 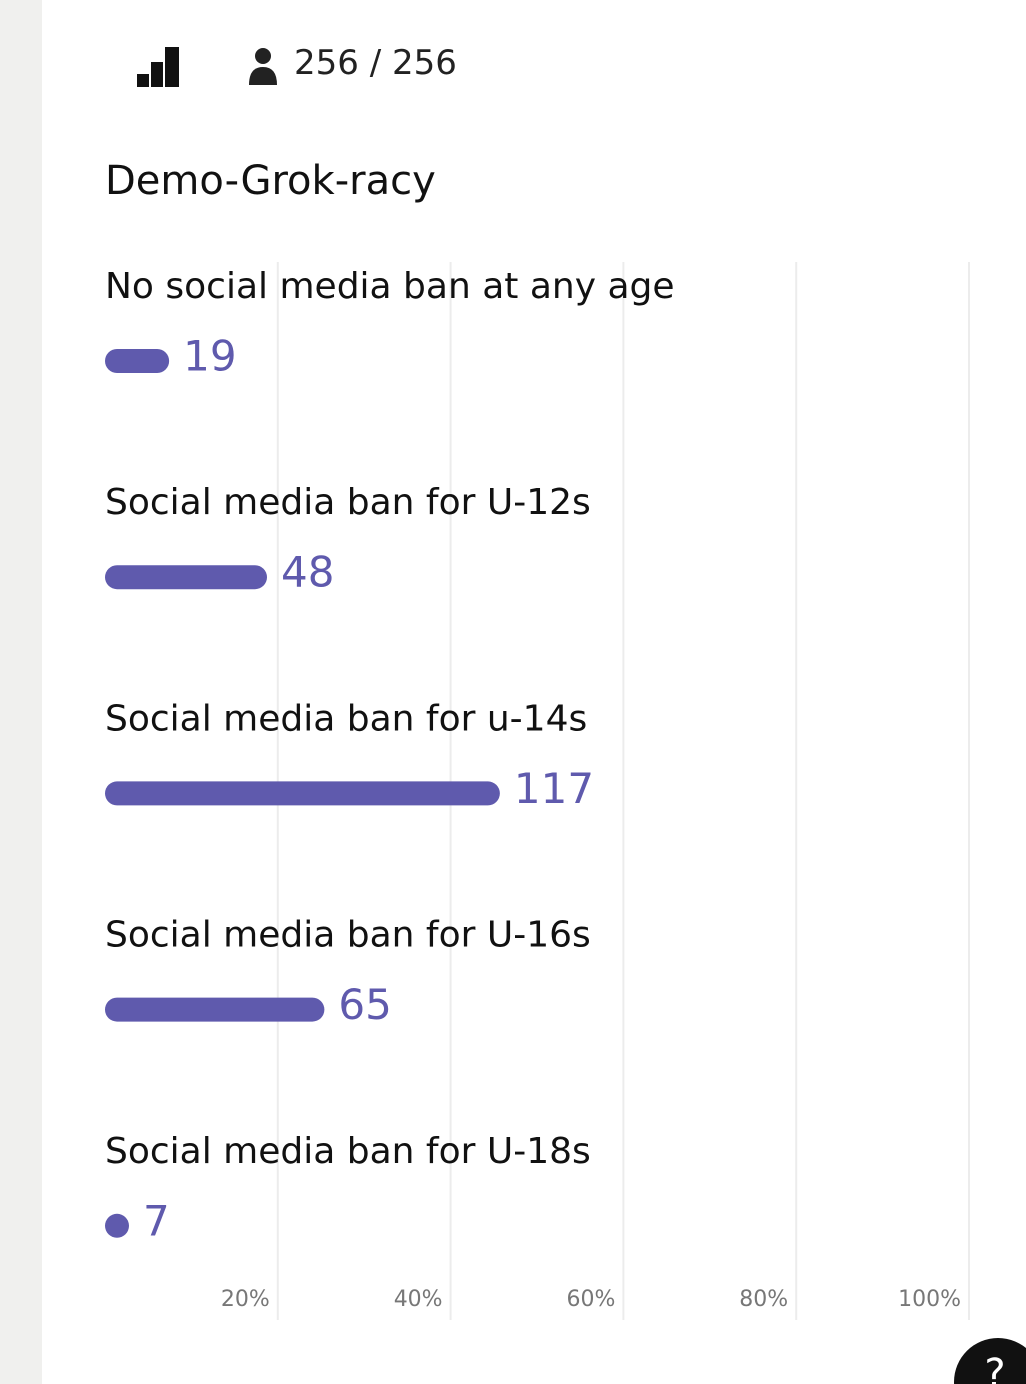 What do you see at coordinates (348, 502) in the screenshot?
I see `category-label: Social media ban for U-12s` at bounding box center [348, 502].